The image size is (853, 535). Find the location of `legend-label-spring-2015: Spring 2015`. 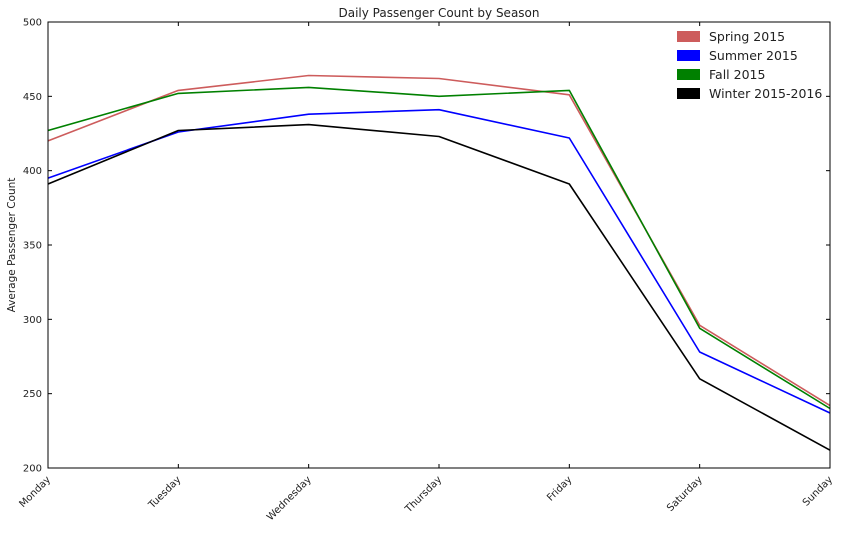

legend-label-spring-2015: Spring 2015 is located at coordinates (747, 36).